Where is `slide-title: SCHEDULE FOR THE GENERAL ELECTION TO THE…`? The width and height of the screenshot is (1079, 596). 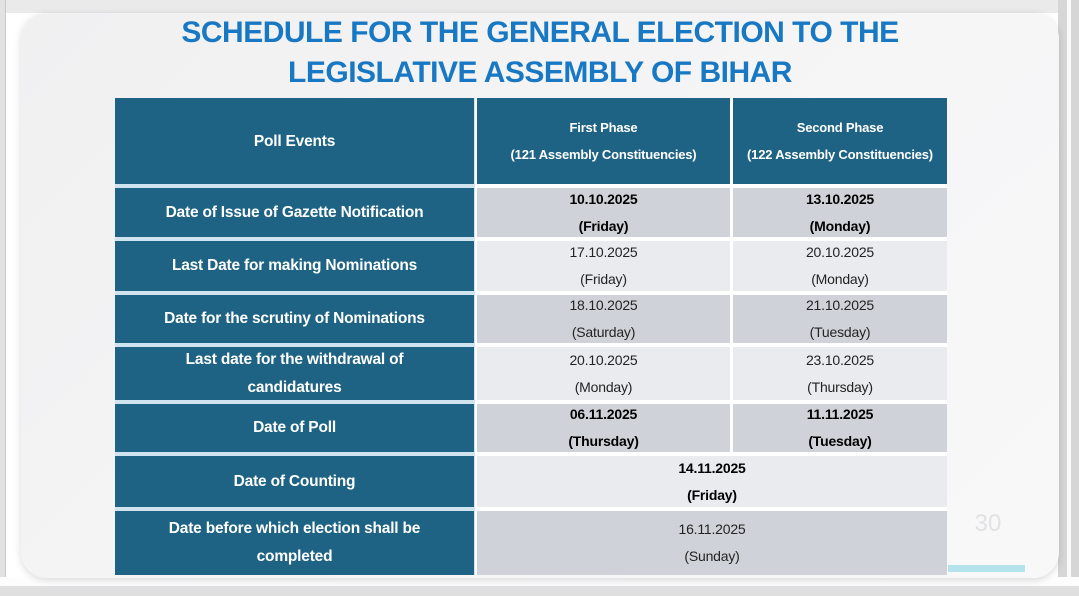
slide-title: SCHEDULE FOR THE GENERAL ELECTION TO THE… is located at coordinates (540, 52).